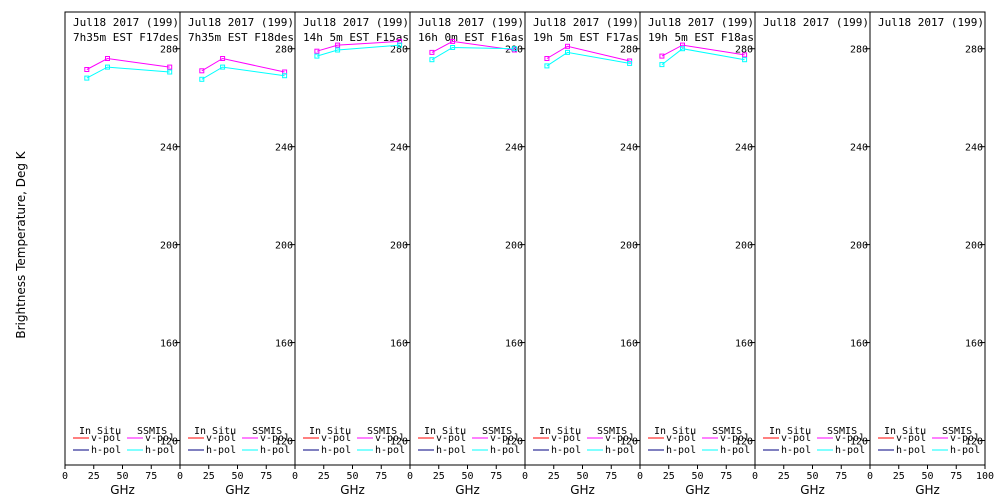 The height and width of the screenshot is (500, 1000). Describe the element at coordinates (704, 37) in the screenshot. I see `panel-subtitle: 19h 5m EST F18asc` at that location.